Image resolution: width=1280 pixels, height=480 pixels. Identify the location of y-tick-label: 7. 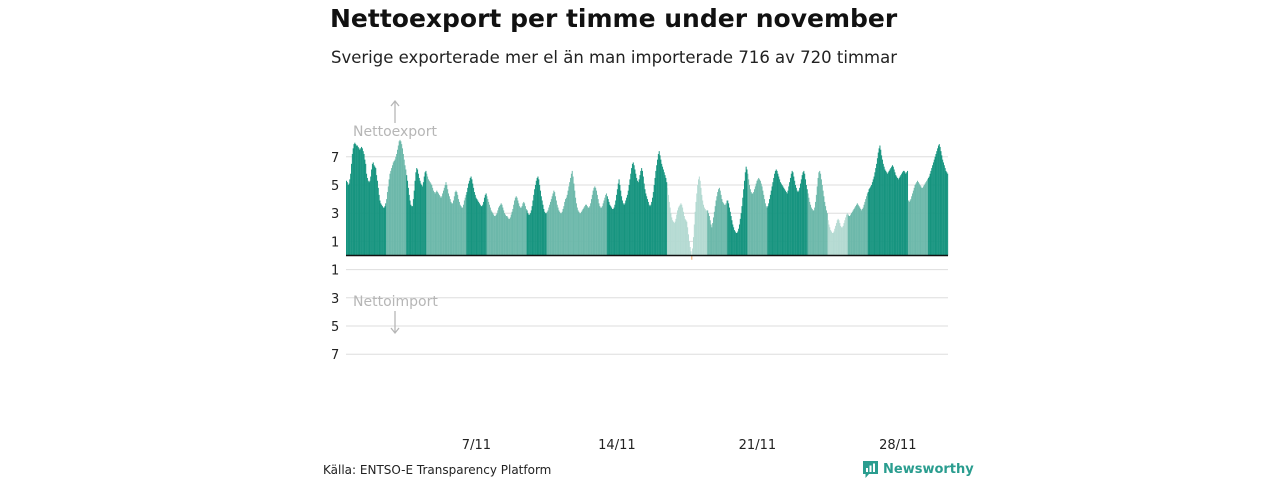
(335, 158).